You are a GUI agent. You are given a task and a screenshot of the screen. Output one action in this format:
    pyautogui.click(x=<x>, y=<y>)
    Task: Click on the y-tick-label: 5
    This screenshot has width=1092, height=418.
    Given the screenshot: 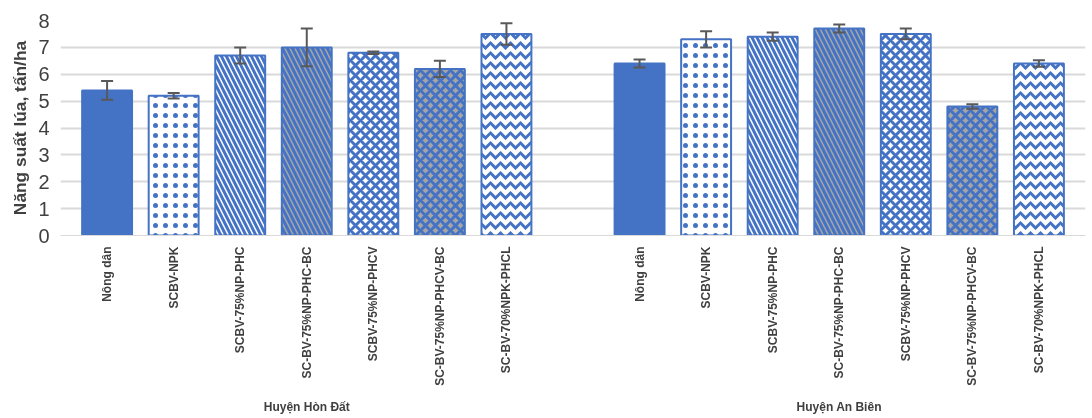 What is the action you would take?
    pyautogui.click(x=44, y=101)
    